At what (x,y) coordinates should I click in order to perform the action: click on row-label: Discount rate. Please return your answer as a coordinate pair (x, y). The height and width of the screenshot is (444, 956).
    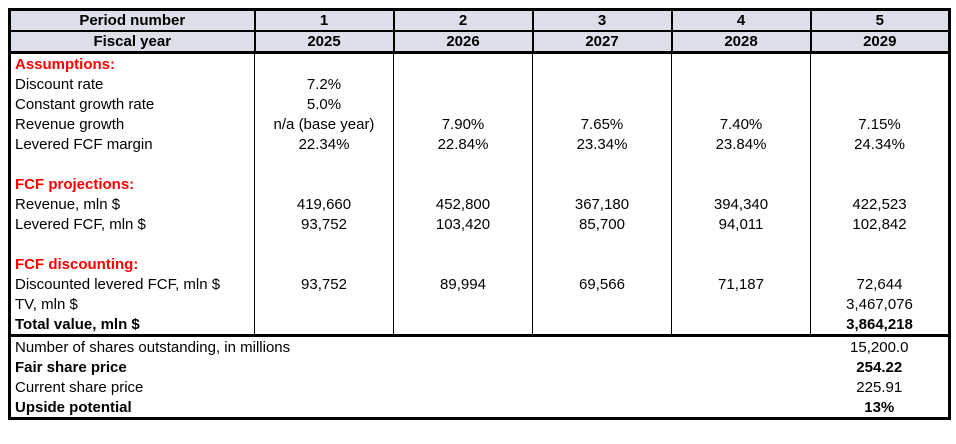
    Looking at the image, I should click on (132, 84).